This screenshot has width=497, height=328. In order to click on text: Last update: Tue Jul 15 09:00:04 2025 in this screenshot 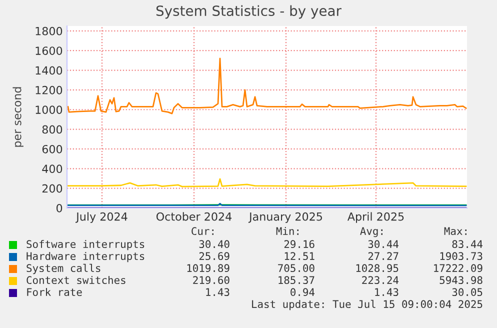, I will do `click(367, 305)`.